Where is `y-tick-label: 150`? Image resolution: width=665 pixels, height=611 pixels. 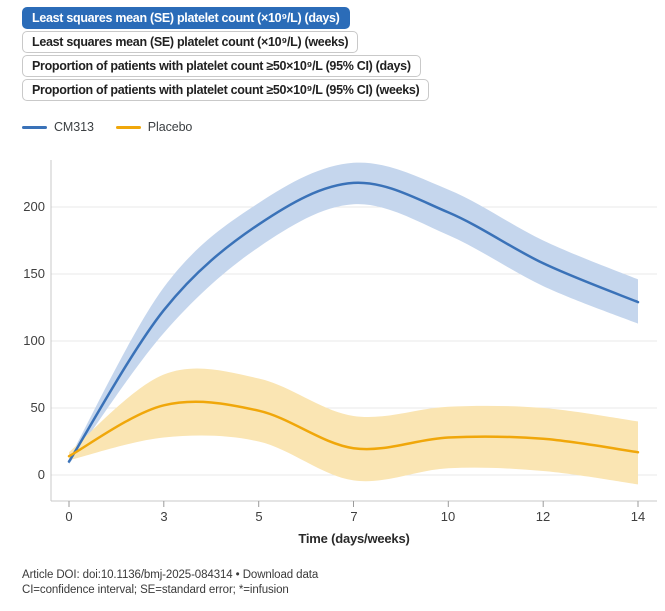 y-tick-label: 150 is located at coordinates (34, 273).